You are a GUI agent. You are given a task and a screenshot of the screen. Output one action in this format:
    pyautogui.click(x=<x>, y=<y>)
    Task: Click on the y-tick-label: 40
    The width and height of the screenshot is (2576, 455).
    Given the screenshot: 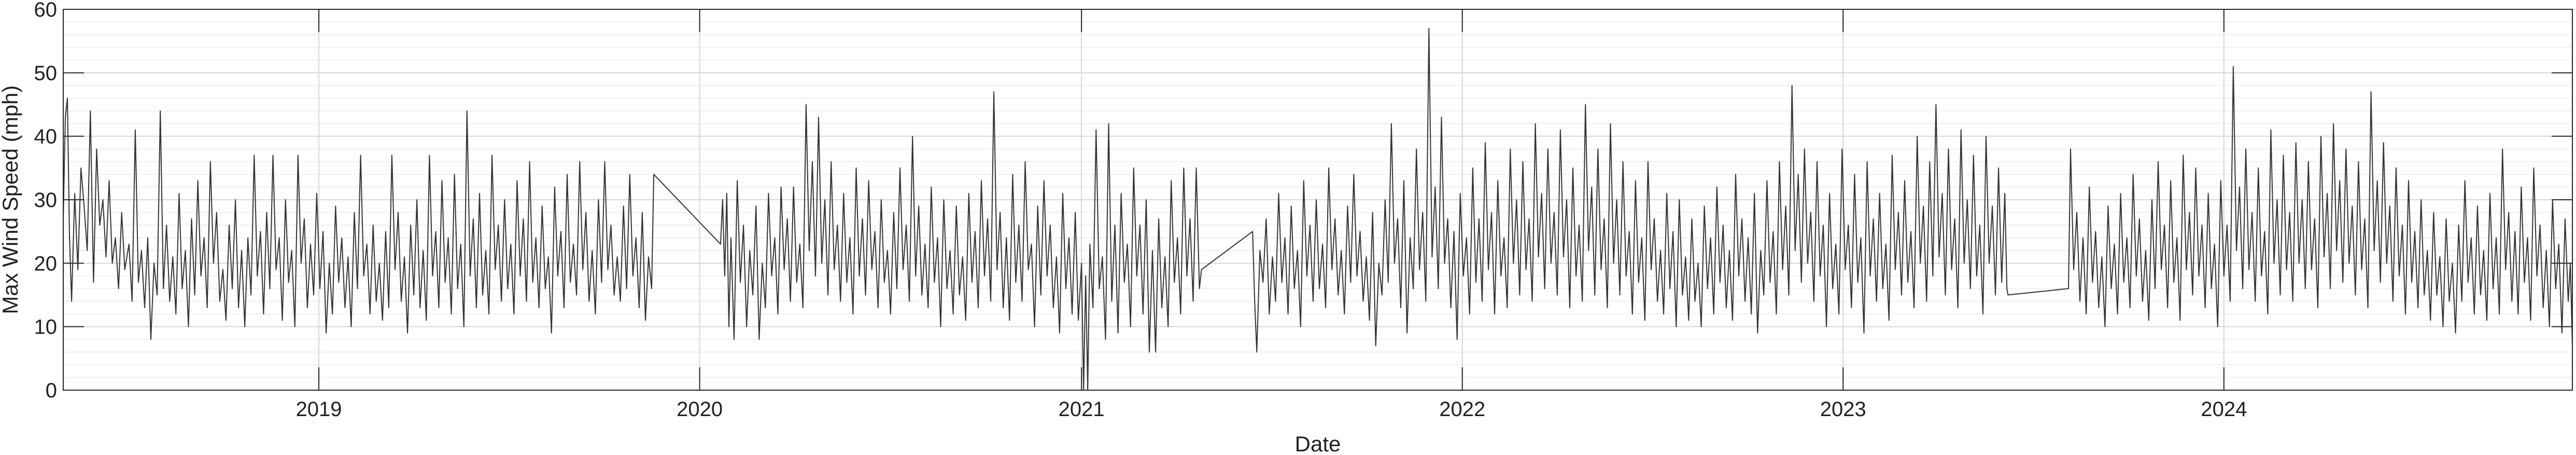 What is the action you would take?
    pyautogui.click(x=46, y=137)
    